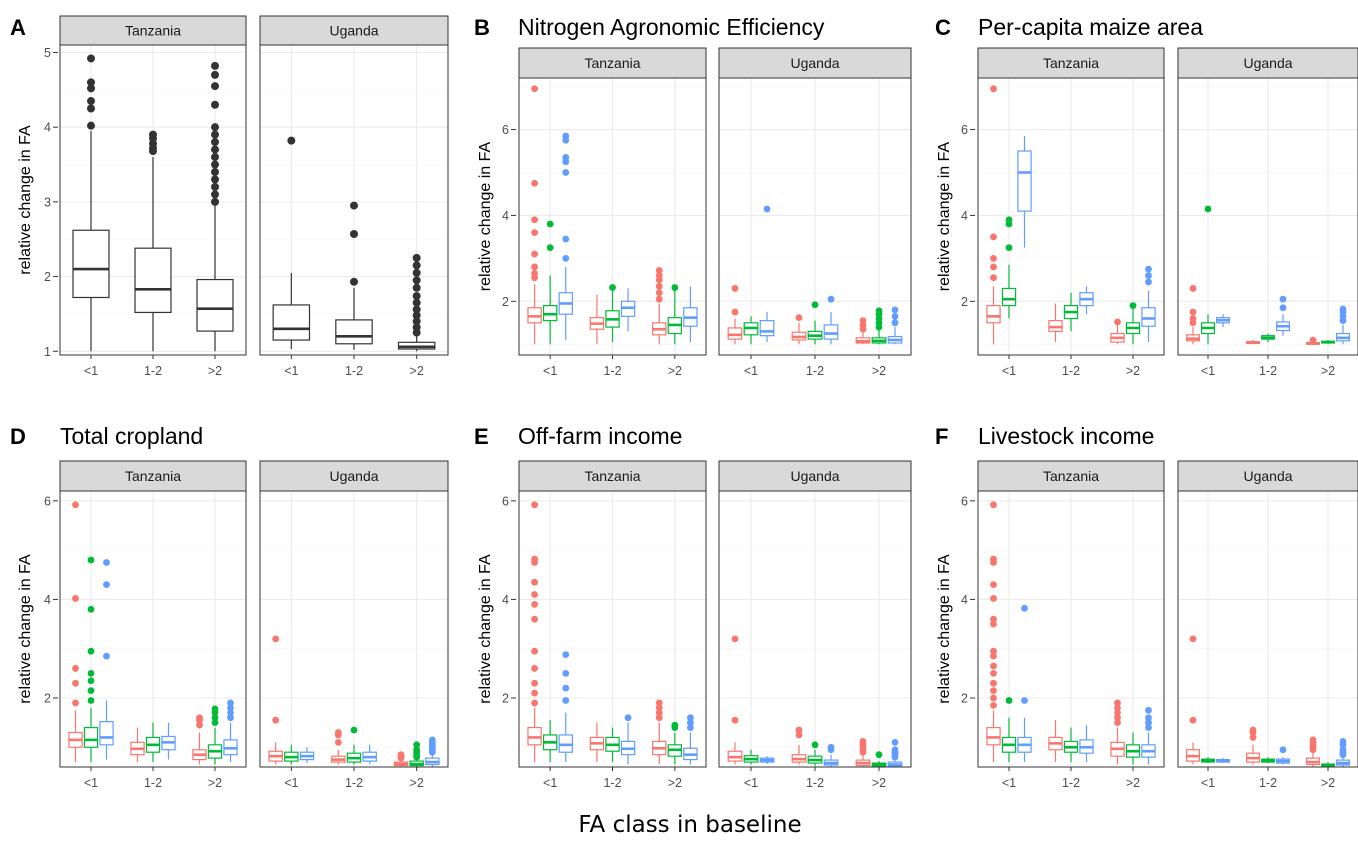 The image size is (1358, 861). I want to click on panel-letter: C, so click(943, 27).